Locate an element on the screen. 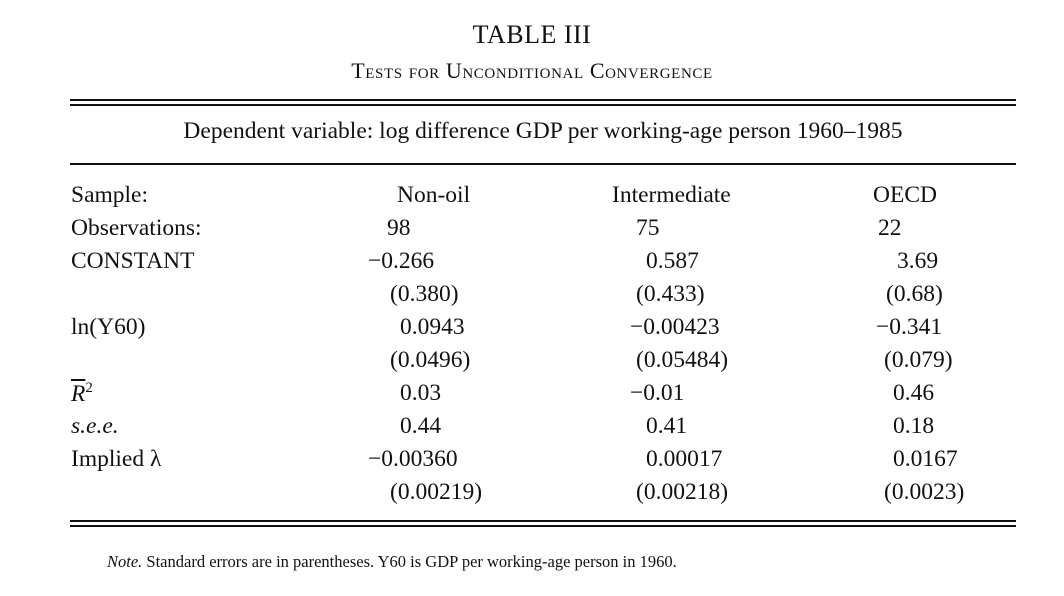 The height and width of the screenshot is (596, 1064). row-implied-lambda-se: (0.00219) (0.00218) (0.0023) is located at coordinates (532, 495).